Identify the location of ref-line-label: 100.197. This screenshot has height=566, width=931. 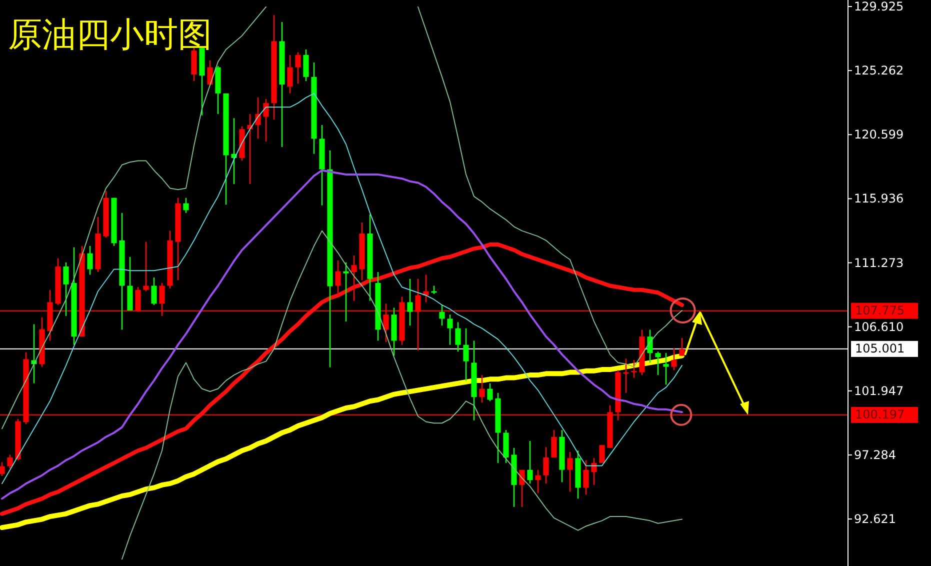
(880, 415).